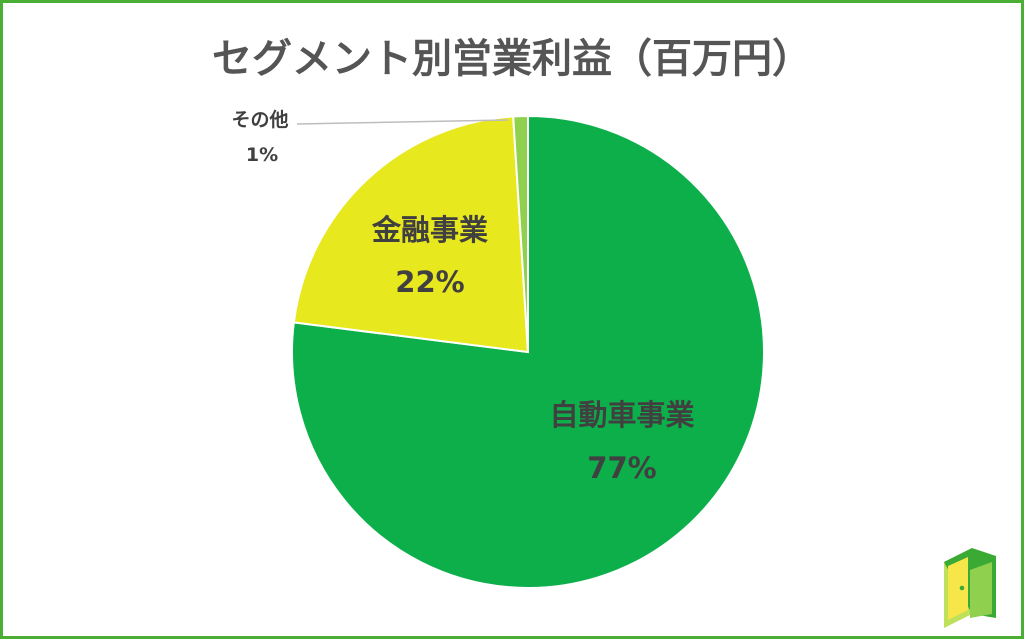 The width and height of the screenshot is (1024, 639). Describe the element at coordinates (259, 119) in the screenshot. I see `slice-label-other: その他` at that location.